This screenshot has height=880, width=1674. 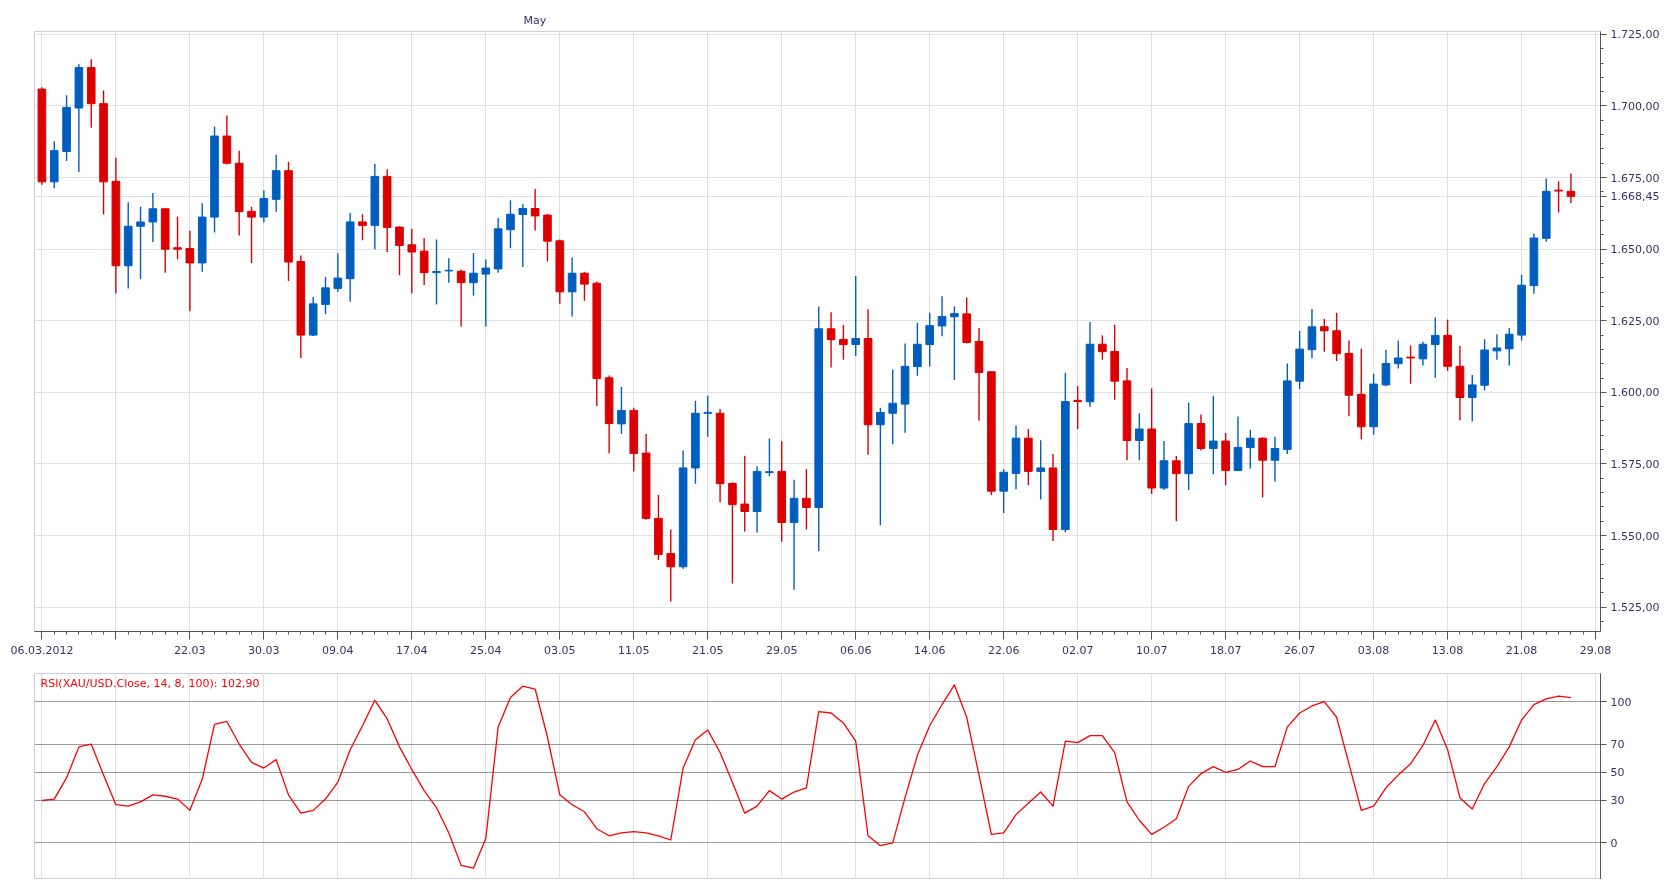 I want to click on y-tick-label: 1.675,00, so click(x=1635, y=178).